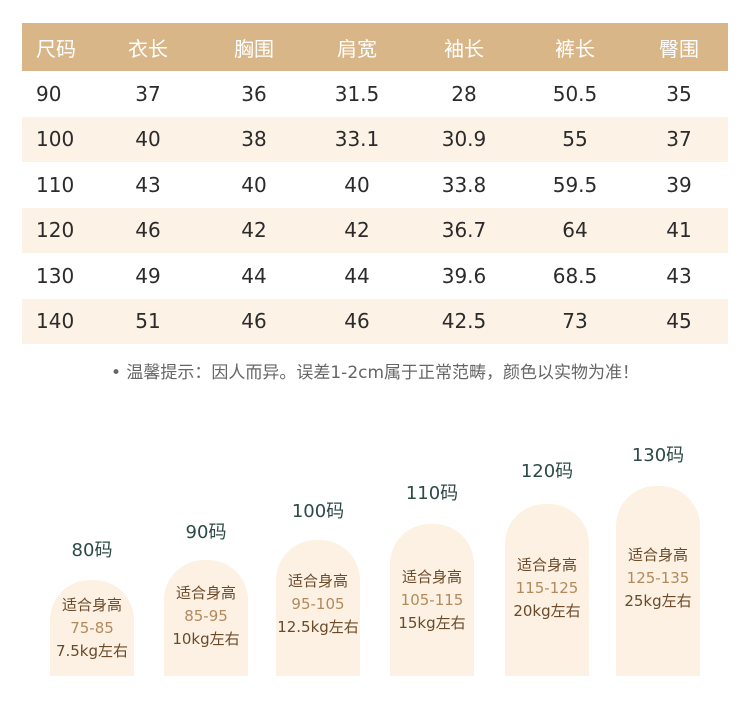  I want to click on header-length: 衣长, so click(148, 48).